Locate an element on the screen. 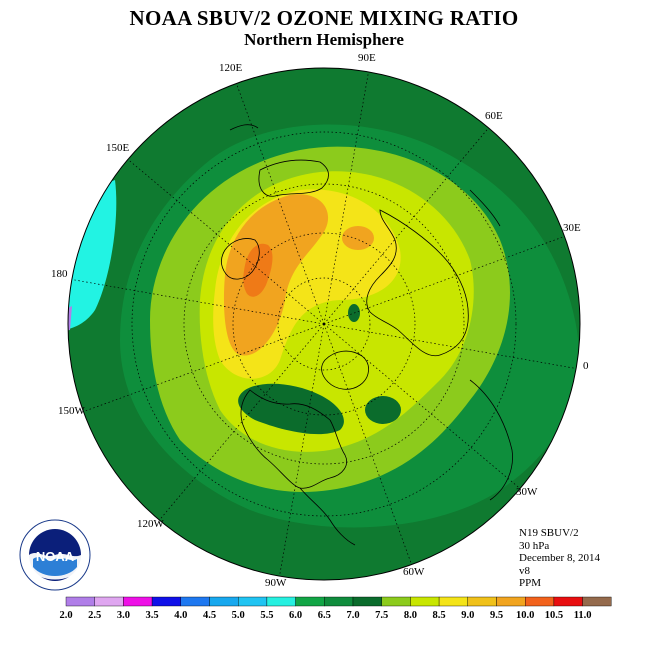 Image resolution: width=648 pixels, height=648 pixels. field-peak-red-orange is located at coordinates (258, 270).